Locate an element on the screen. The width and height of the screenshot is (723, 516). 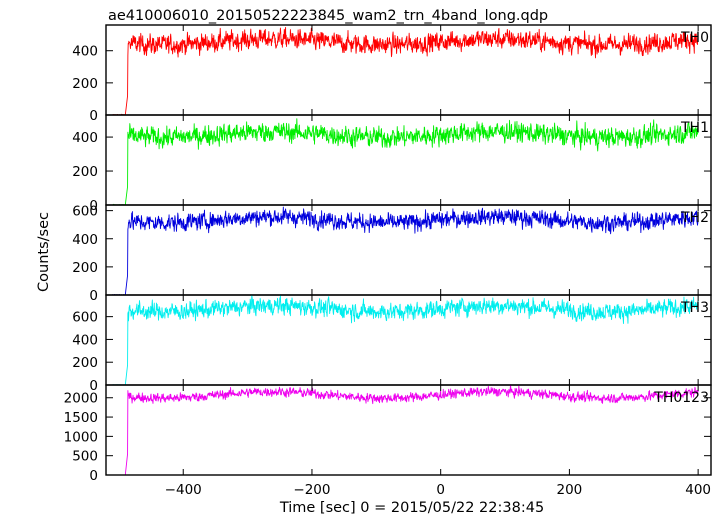
series-line-th0 is located at coordinates (405, 71).